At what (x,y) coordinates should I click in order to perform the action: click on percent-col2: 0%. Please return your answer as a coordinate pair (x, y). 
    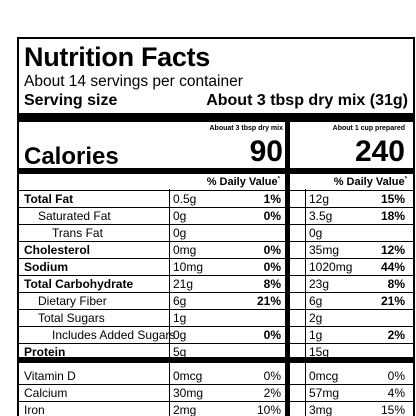
    Looking at the image, I should click on (396, 376).